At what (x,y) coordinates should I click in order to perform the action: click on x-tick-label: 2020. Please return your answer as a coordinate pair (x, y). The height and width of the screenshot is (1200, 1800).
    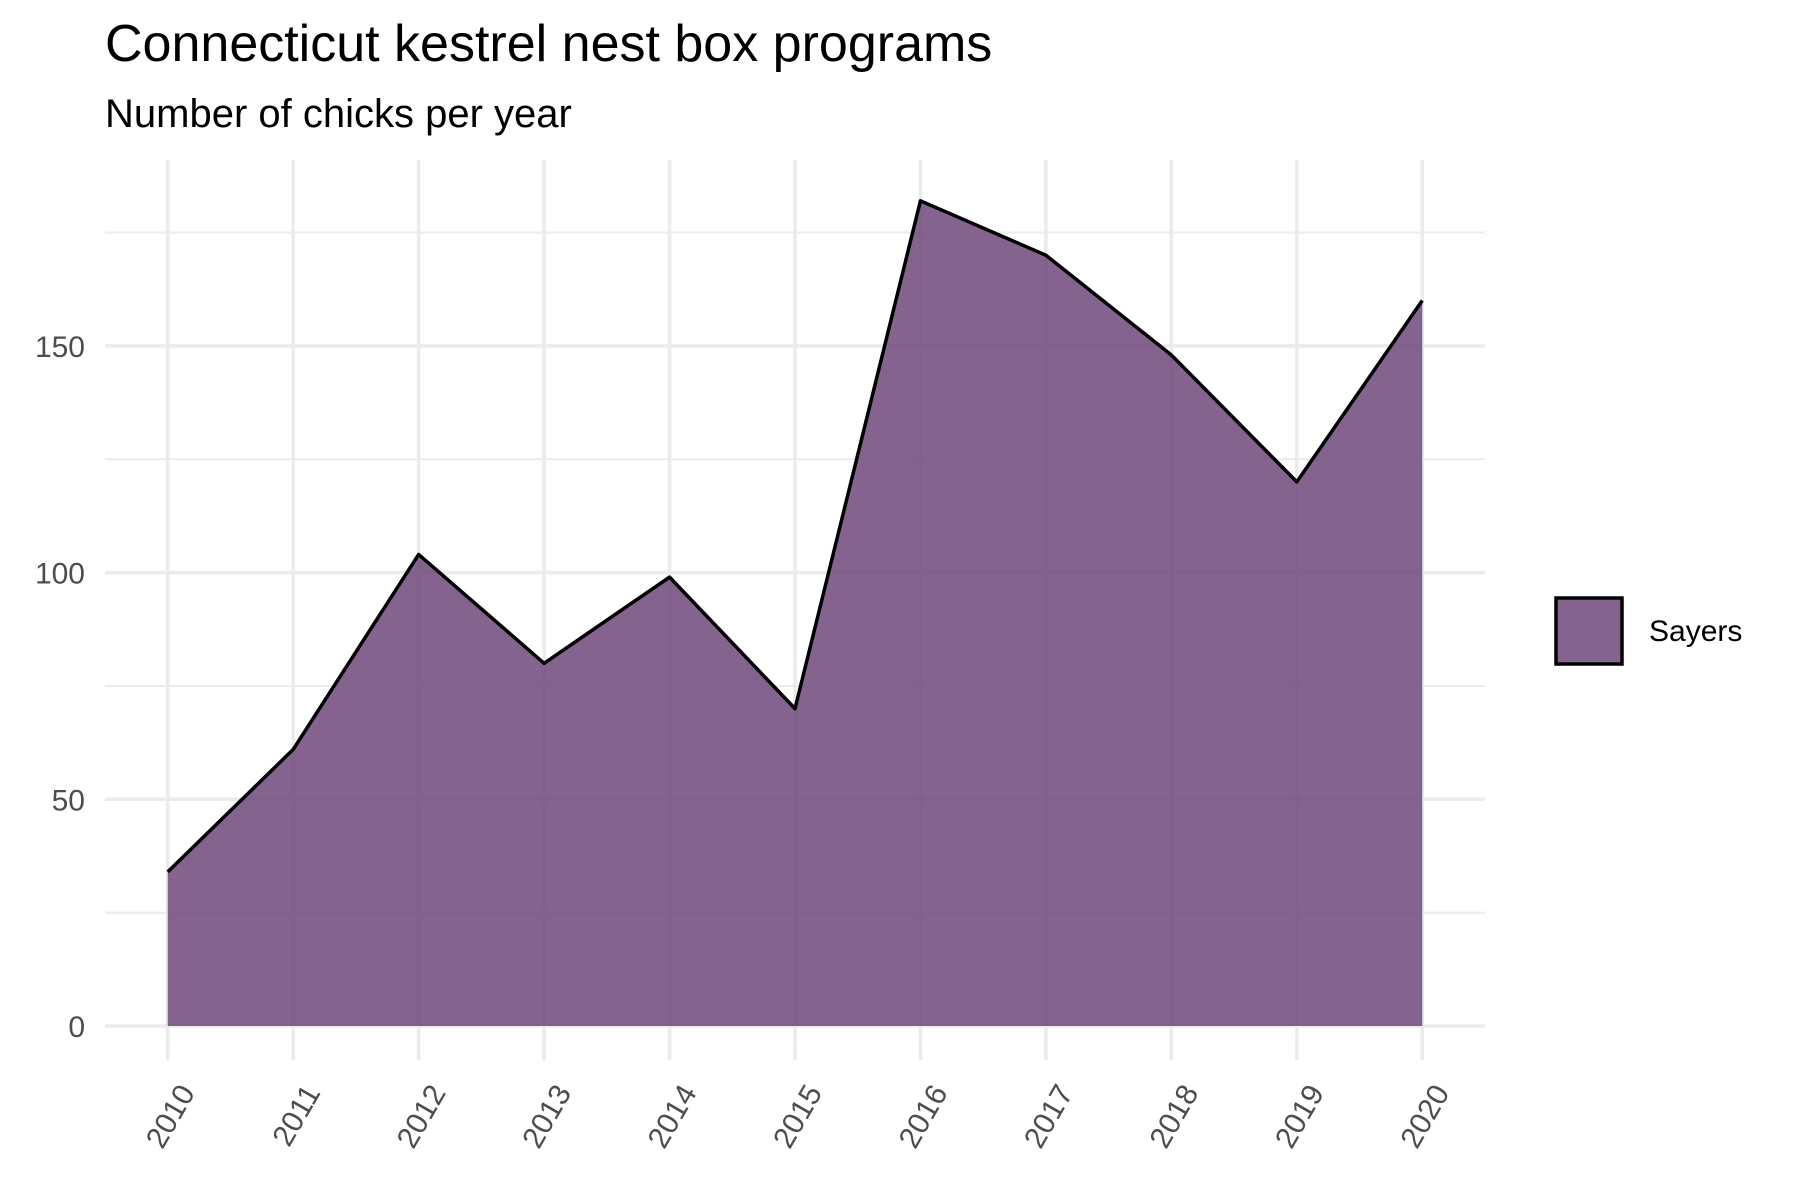
    Looking at the image, I should click on (1425, 1116).